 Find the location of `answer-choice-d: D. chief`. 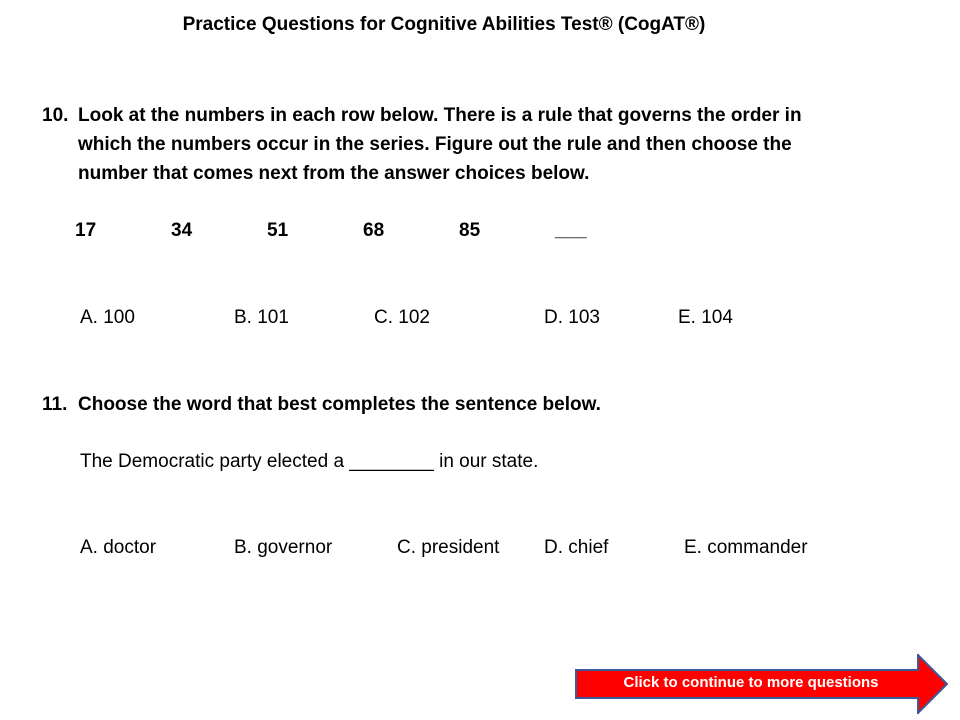

answer-choice-d: D. chief is located at coordinates (576, 547).